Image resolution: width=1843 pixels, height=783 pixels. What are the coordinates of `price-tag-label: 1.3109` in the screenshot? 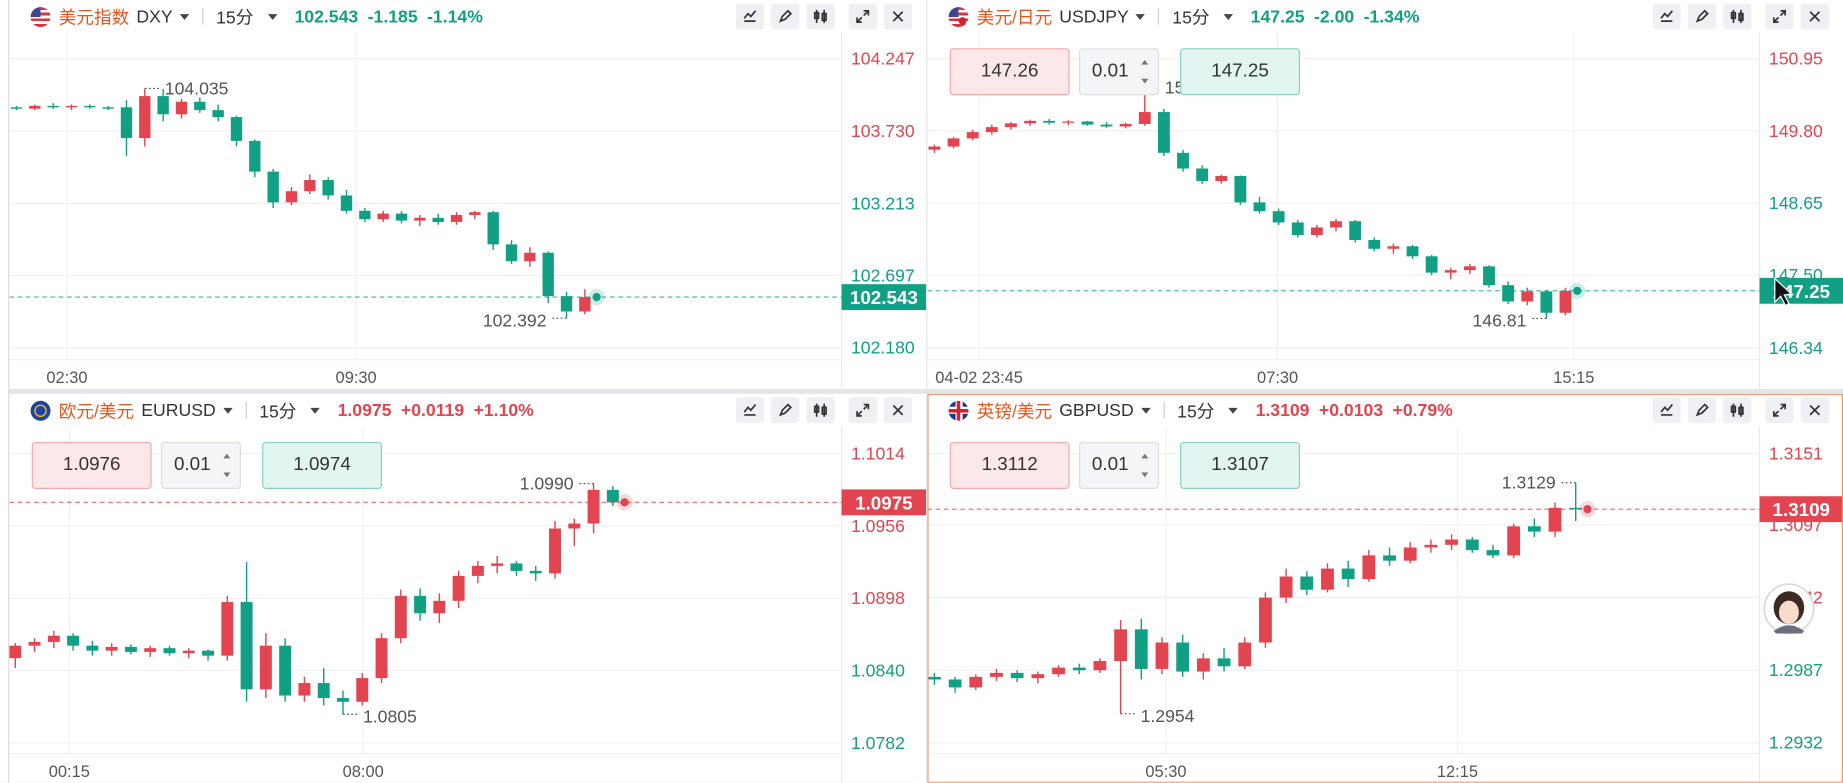 It's located at (1802, 509).